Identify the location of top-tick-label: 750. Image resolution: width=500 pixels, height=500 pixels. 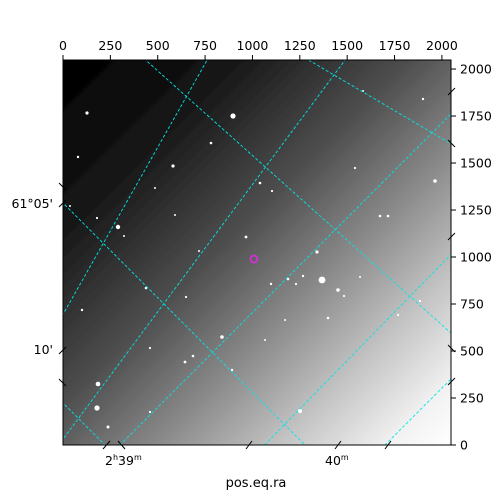
(205, 45).